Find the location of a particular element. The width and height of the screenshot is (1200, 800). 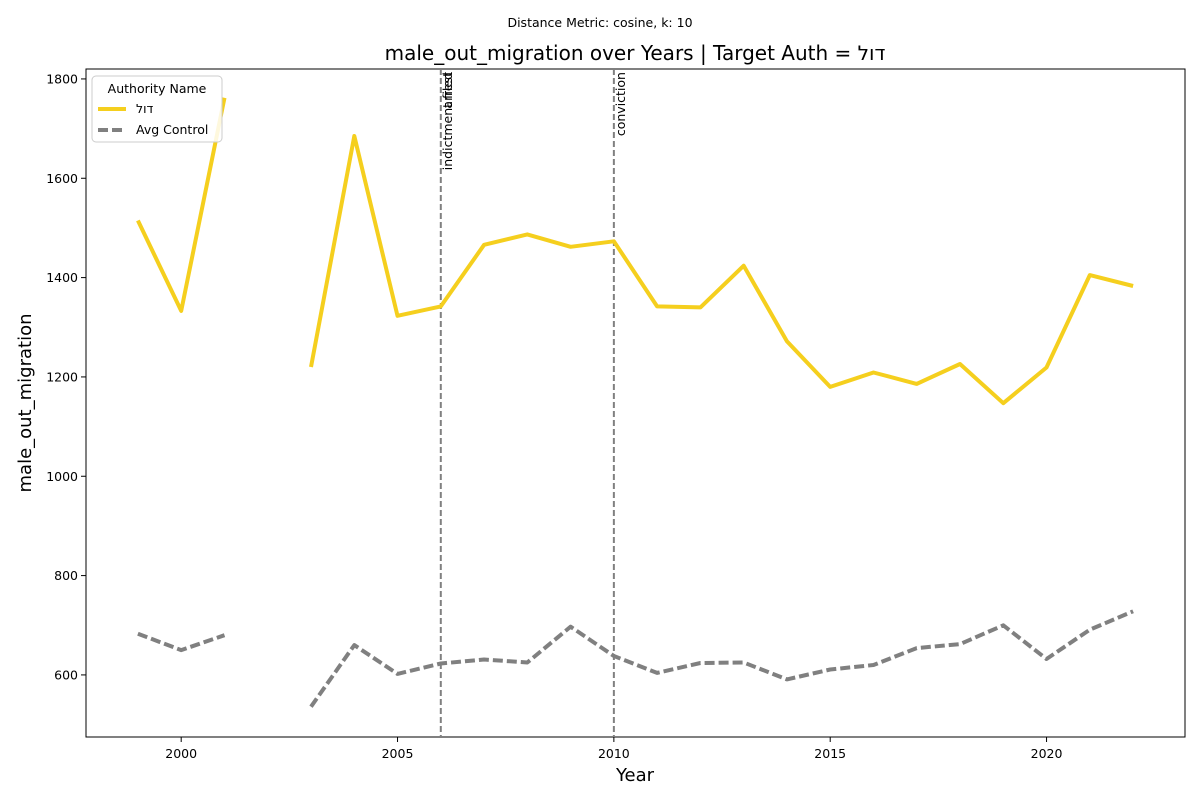

y-axis-label: male_out_migration is located at coordinates (25, 403).